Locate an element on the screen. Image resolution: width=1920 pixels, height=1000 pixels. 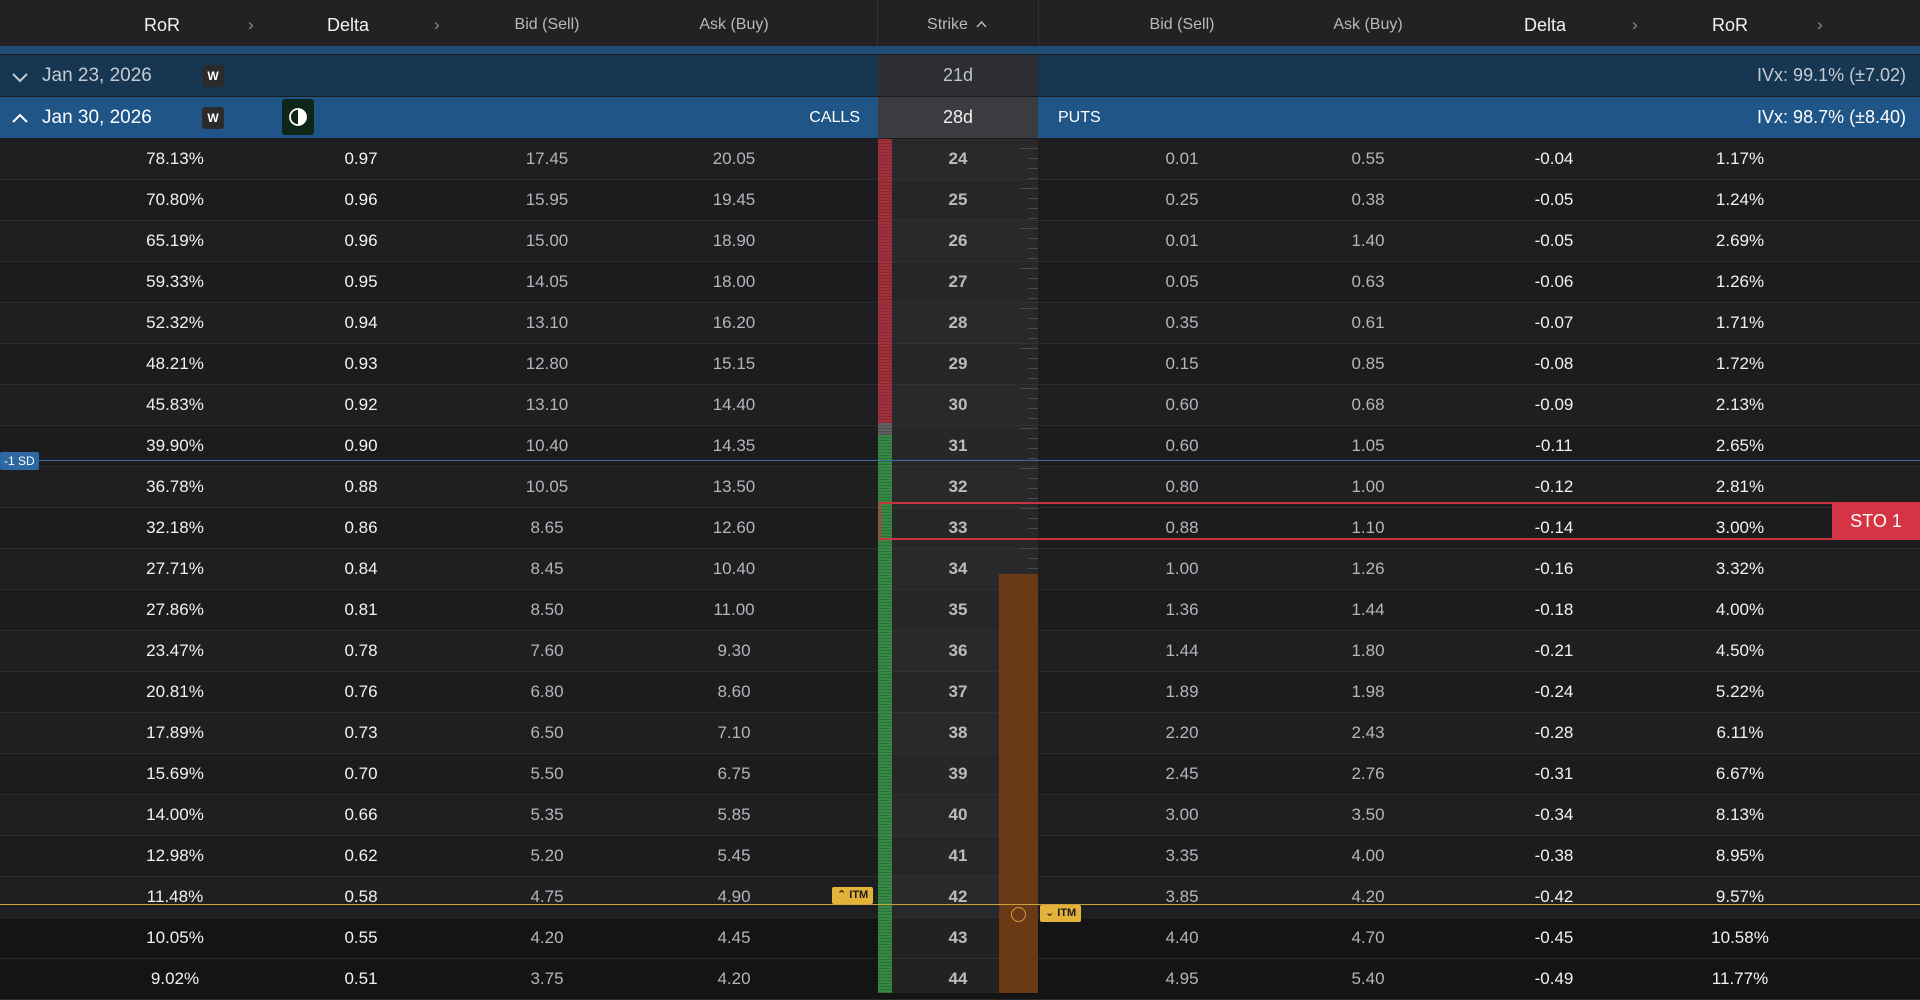
calls-bid-cell: 4.20 is located at coordinates (547, 937).